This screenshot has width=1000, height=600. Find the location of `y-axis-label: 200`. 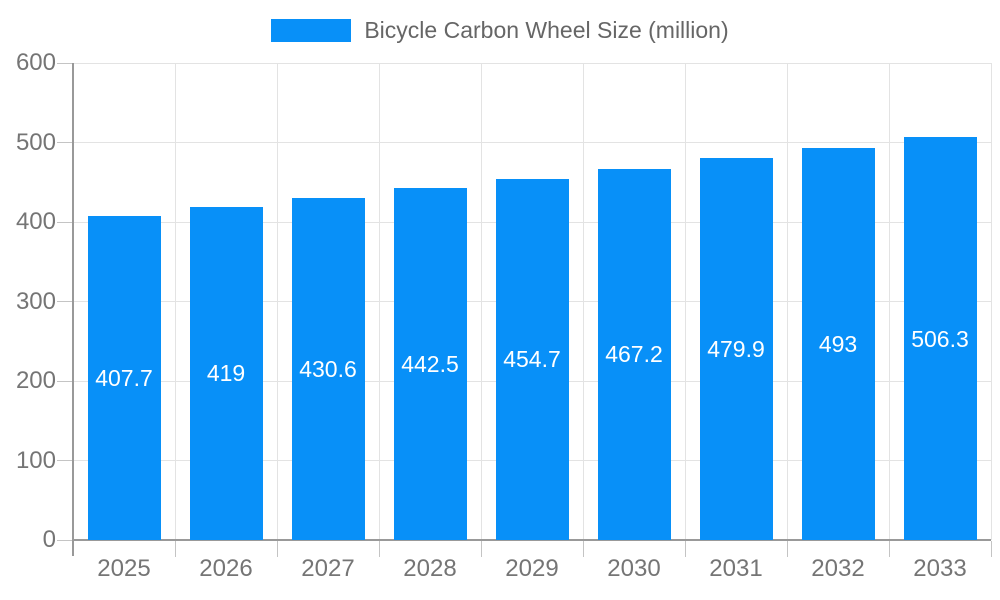

y-axis-label: 200 is located at coordinates (35, 380).